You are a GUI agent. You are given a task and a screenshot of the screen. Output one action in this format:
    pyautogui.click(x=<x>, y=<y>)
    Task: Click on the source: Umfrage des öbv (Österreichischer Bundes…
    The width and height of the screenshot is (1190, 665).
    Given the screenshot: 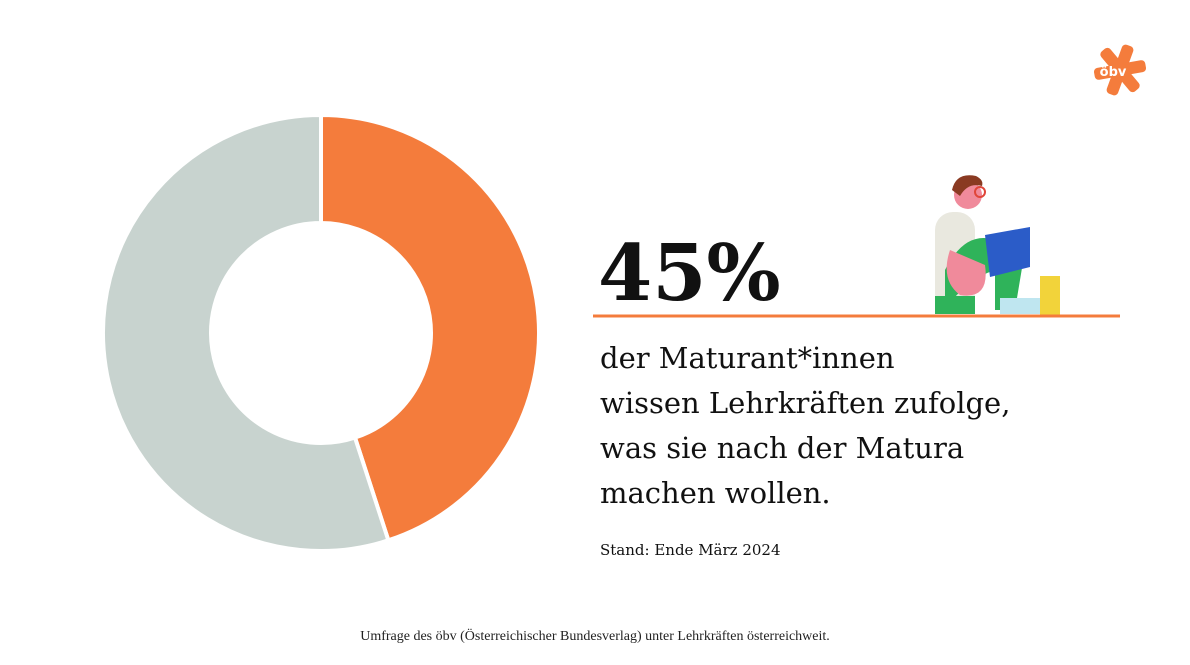 What is the action you would take?
    pyautogui.click(x=595, y=635)
    